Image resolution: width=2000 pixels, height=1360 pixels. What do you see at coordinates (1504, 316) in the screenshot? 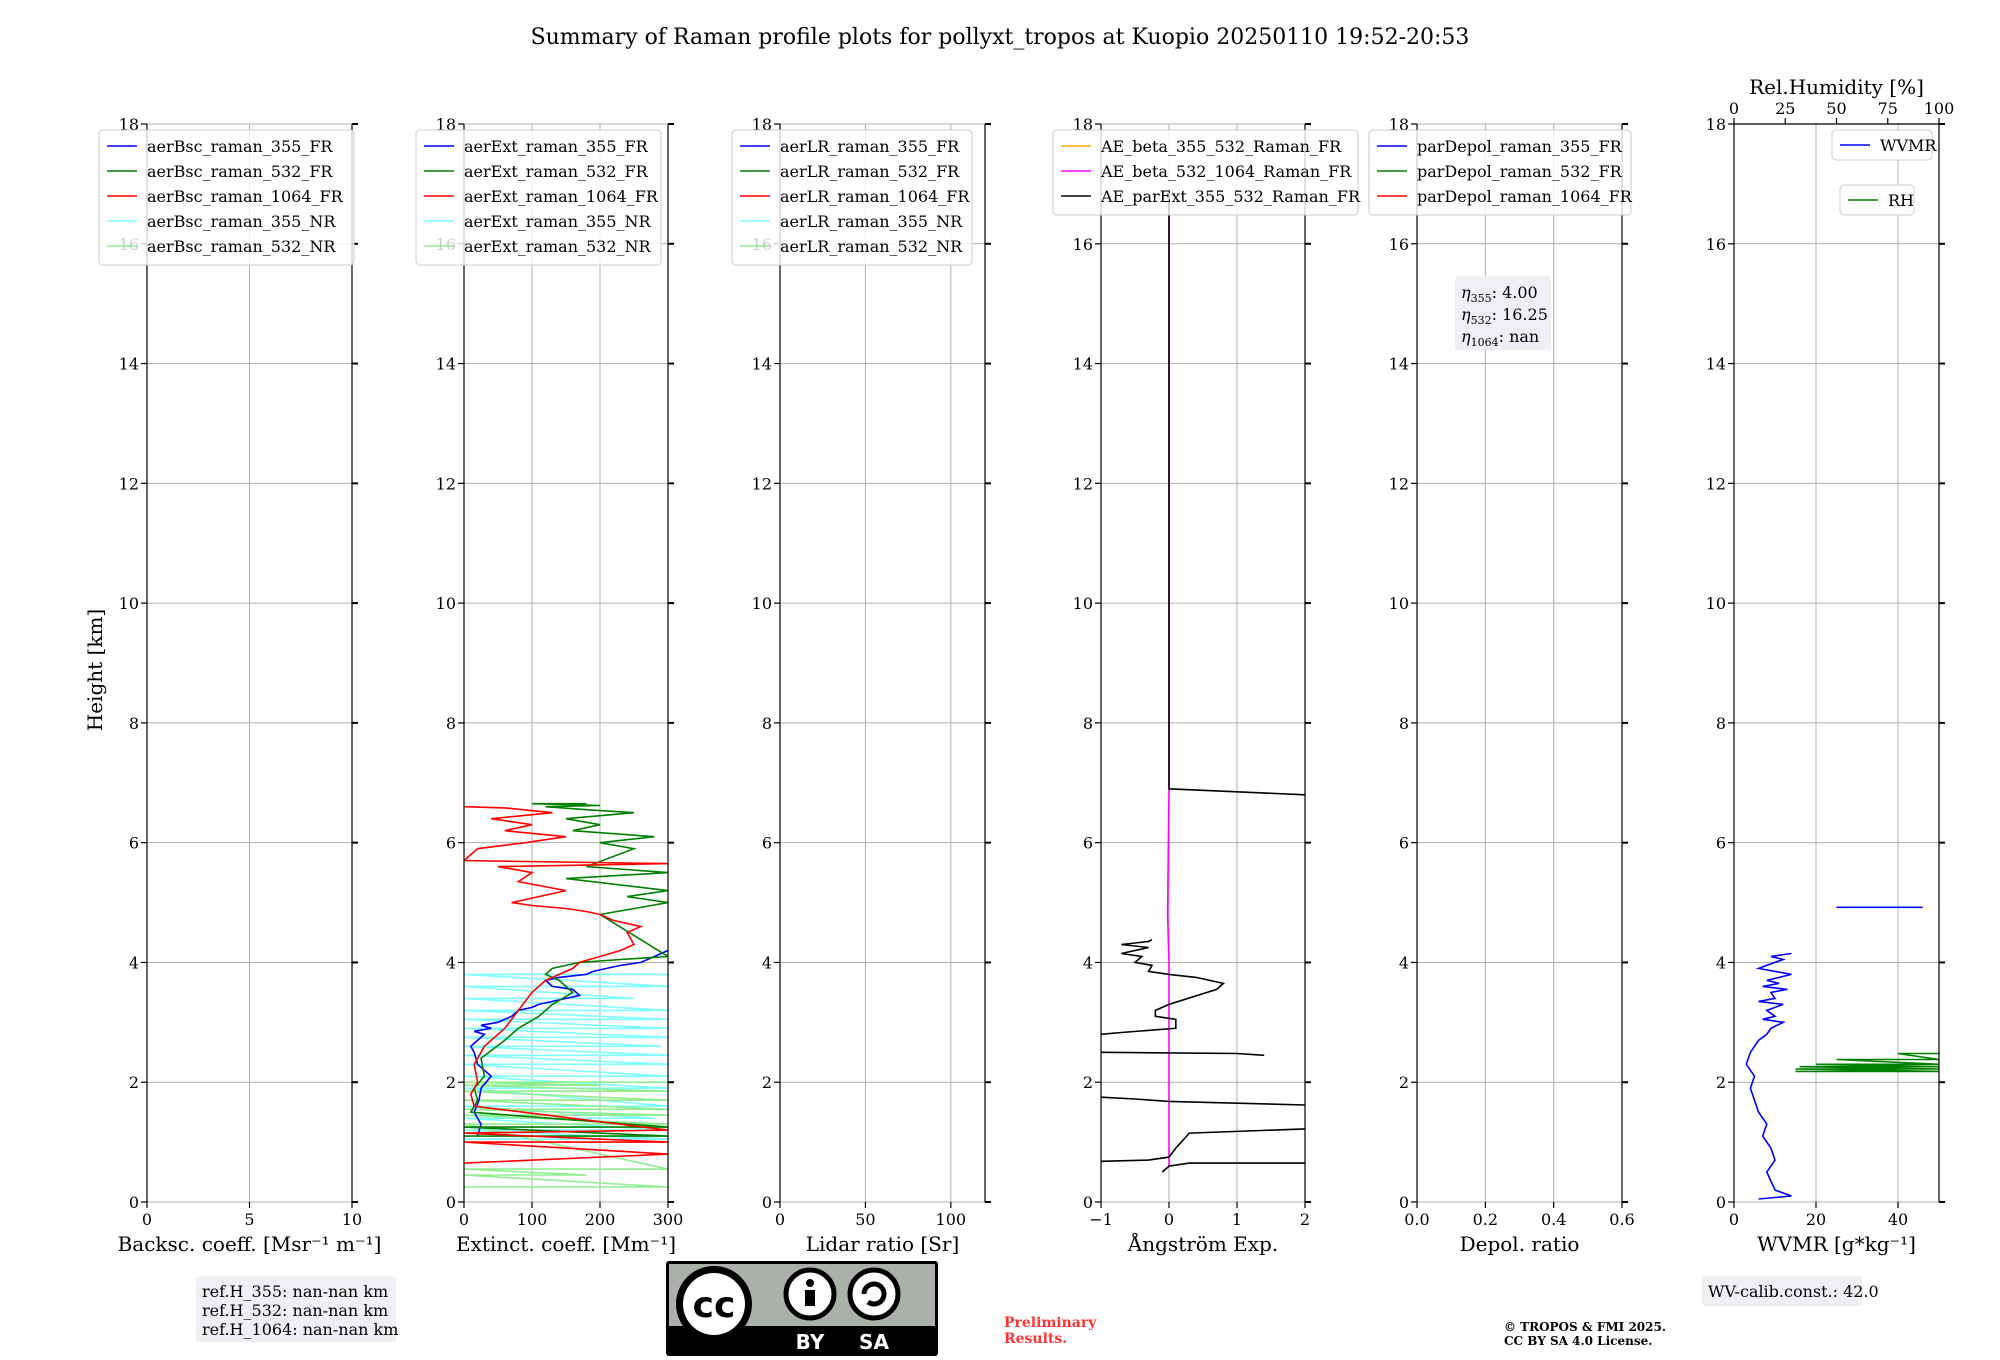
I see `eta-532: η532: 16.25` at bounding box center [1504, 316].